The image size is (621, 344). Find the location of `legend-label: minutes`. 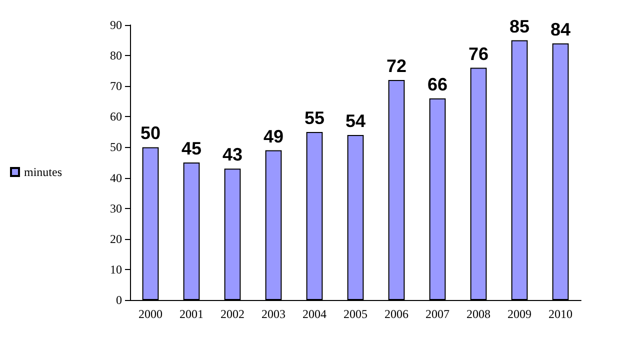

legend-label: minutes is located at coordinates (43, 172).